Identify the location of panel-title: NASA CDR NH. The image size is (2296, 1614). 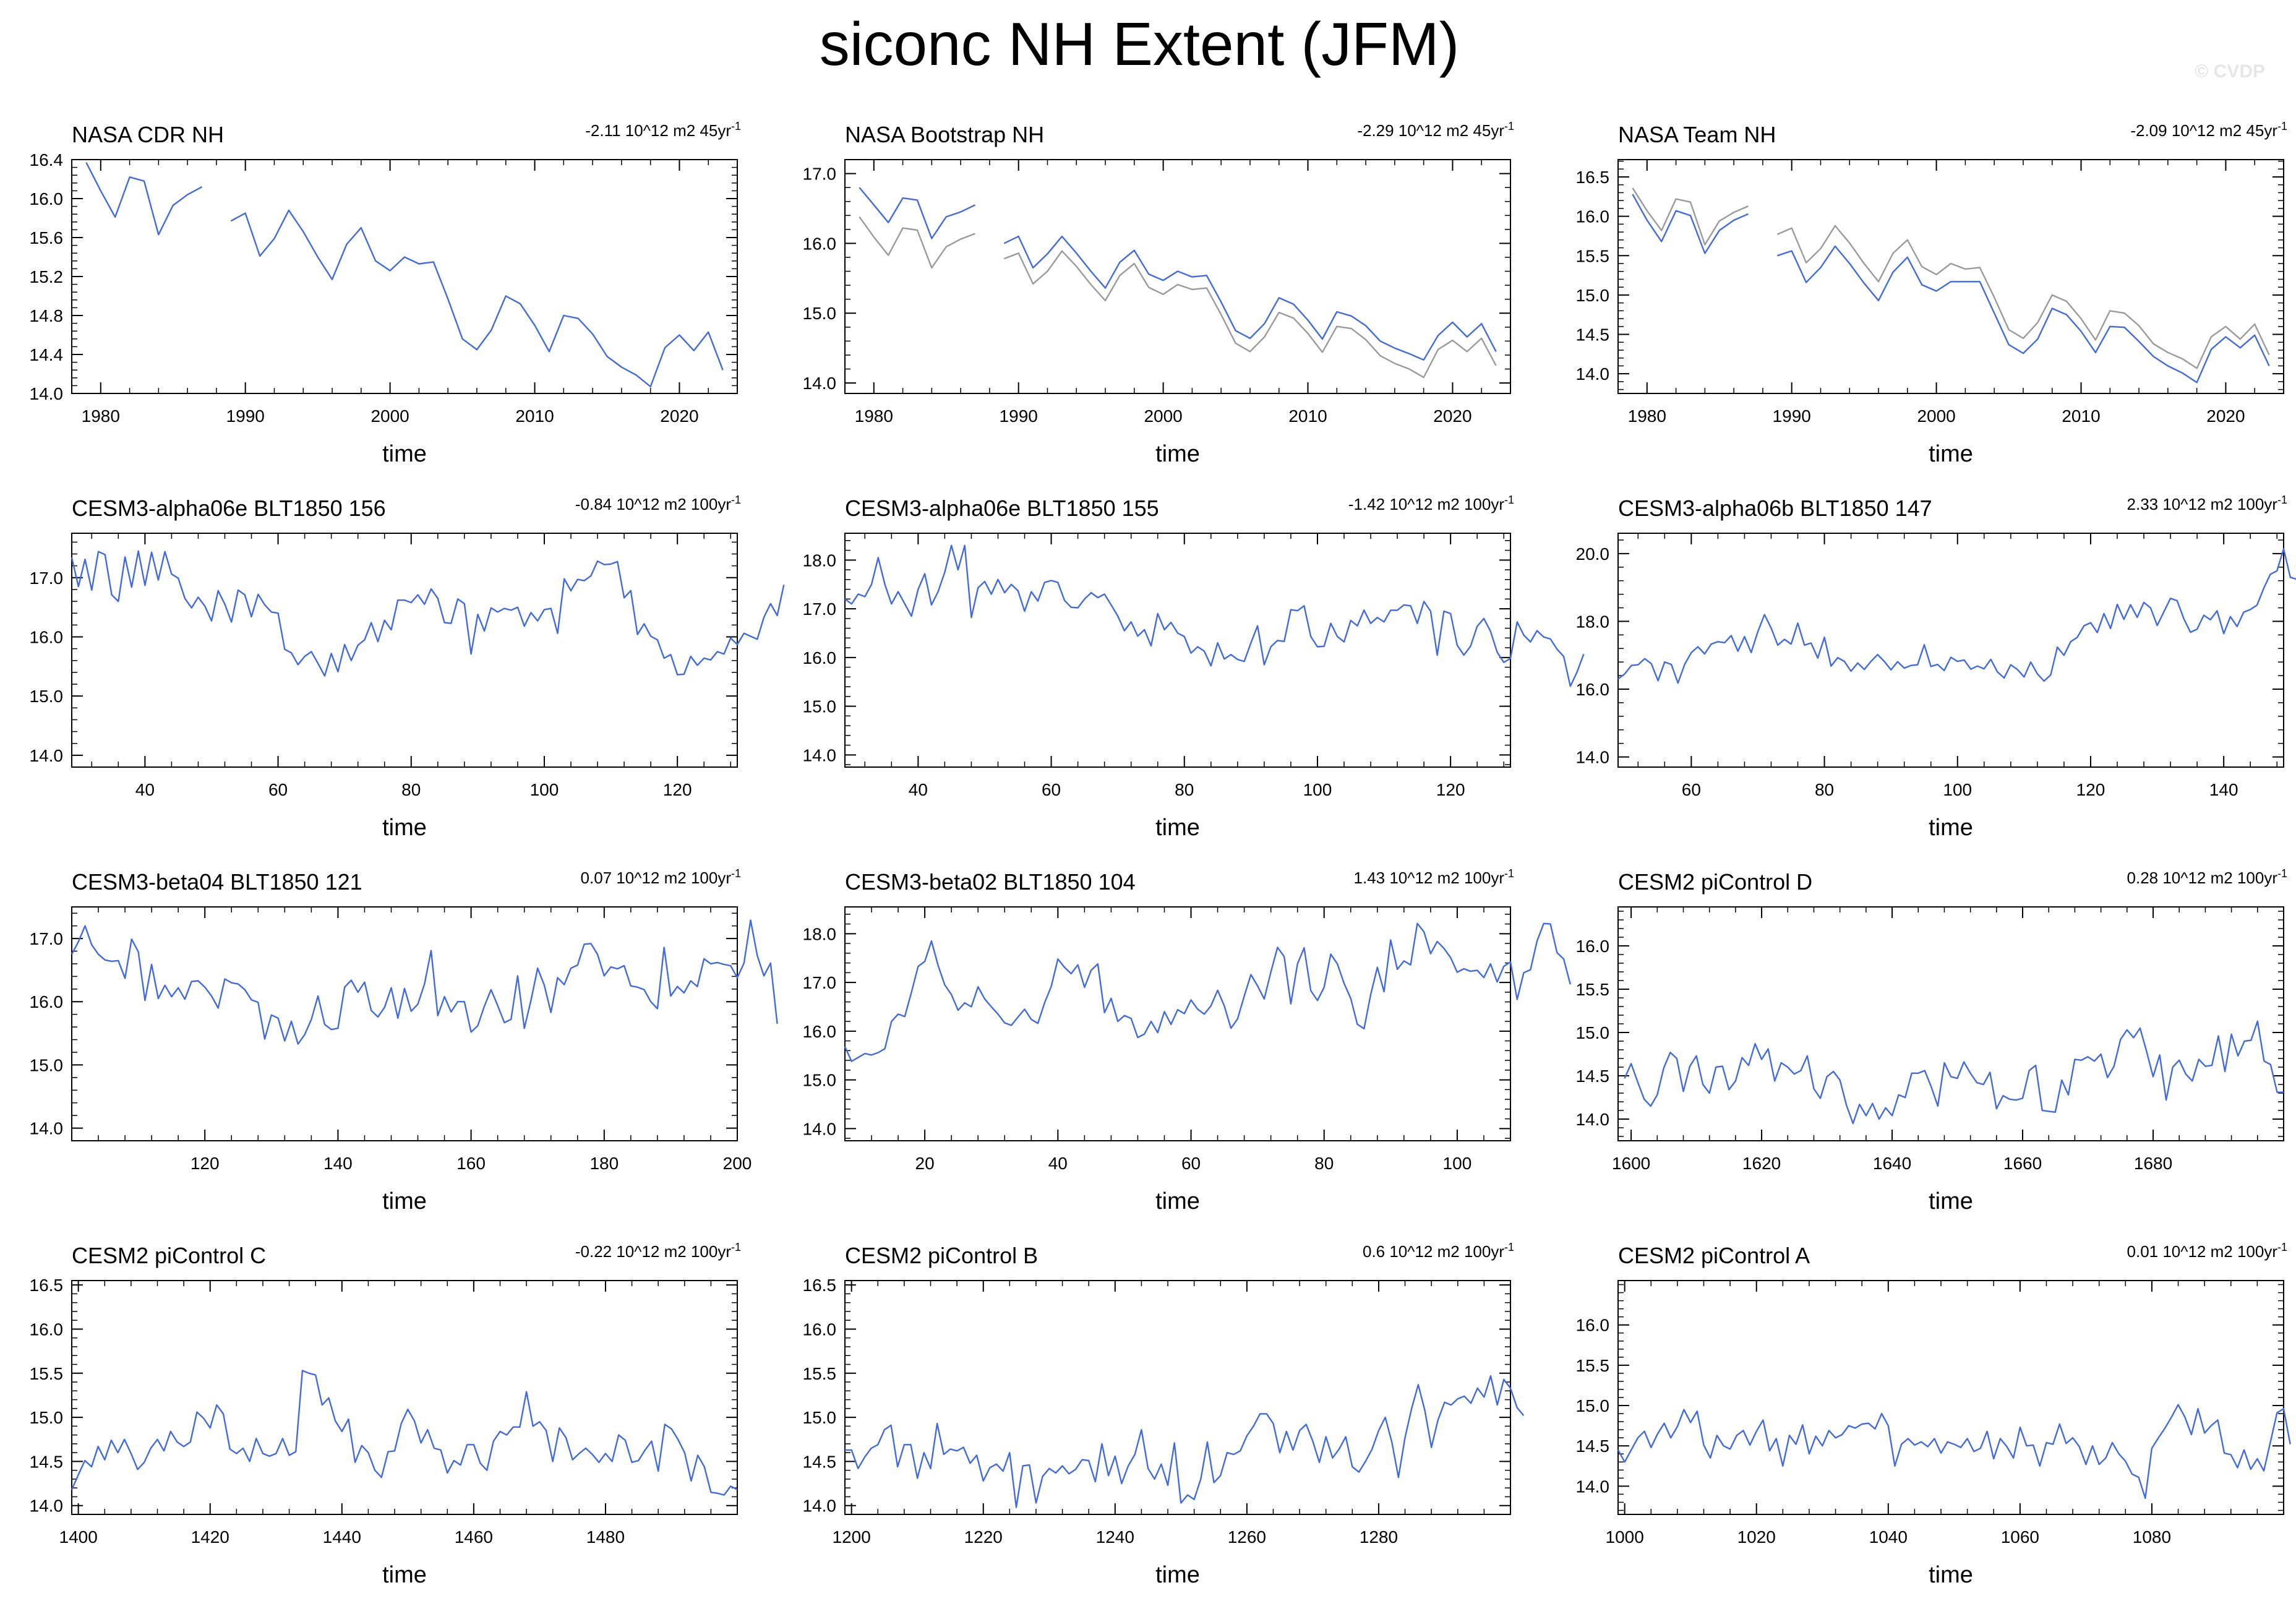
(148, 135).